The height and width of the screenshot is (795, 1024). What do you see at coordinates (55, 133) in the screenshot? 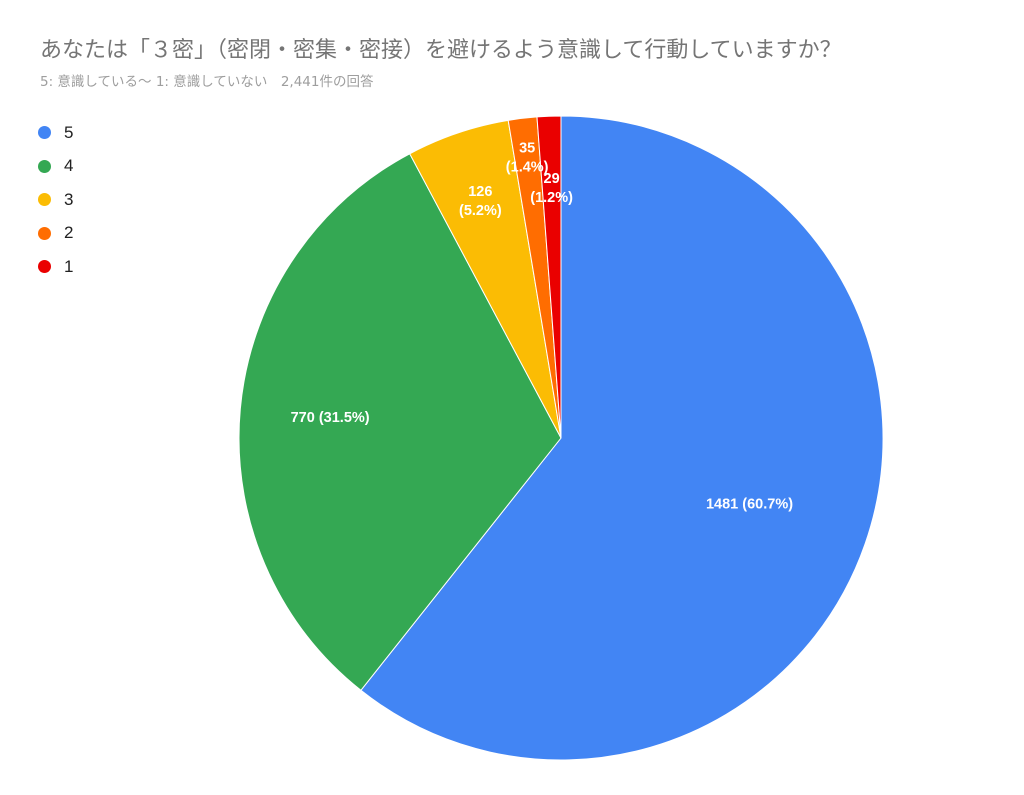
I see `legend-item-5: 5` at bounding box center [55, 133].